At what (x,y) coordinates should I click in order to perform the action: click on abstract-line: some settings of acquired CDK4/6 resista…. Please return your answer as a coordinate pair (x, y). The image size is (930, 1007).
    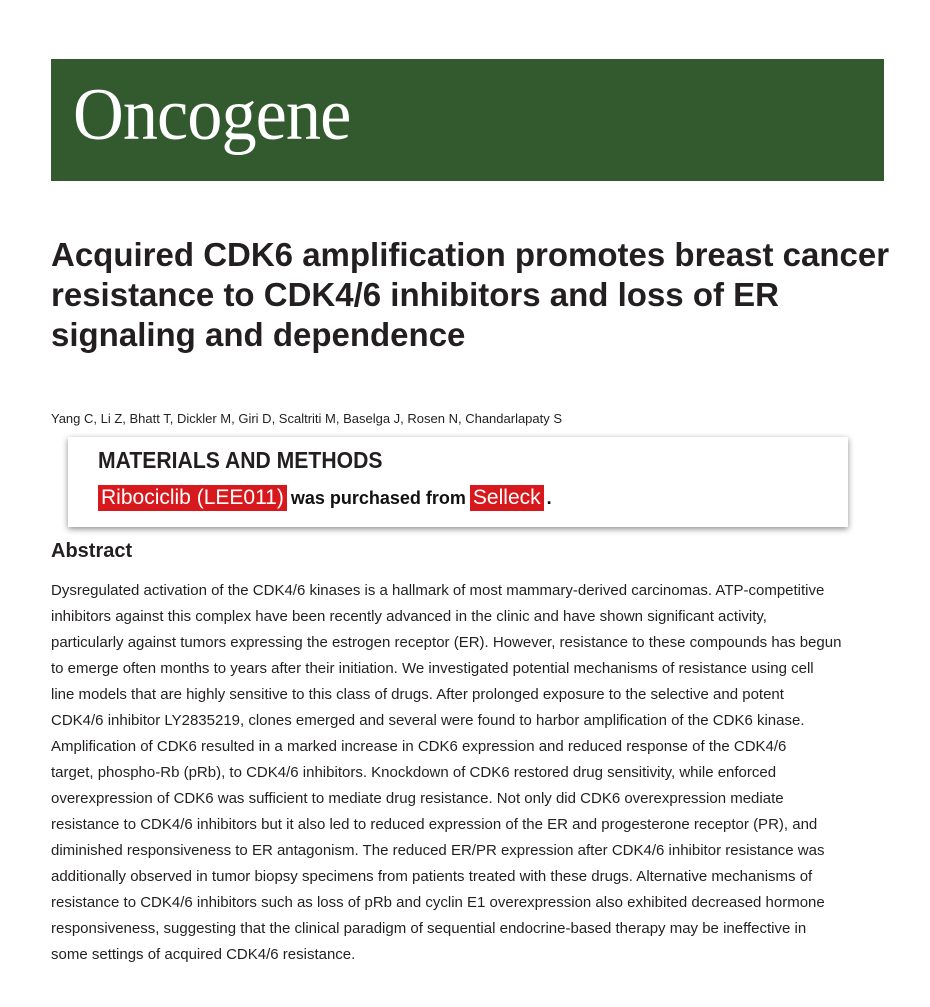
    Looking at the image, I should click on (203, 954).